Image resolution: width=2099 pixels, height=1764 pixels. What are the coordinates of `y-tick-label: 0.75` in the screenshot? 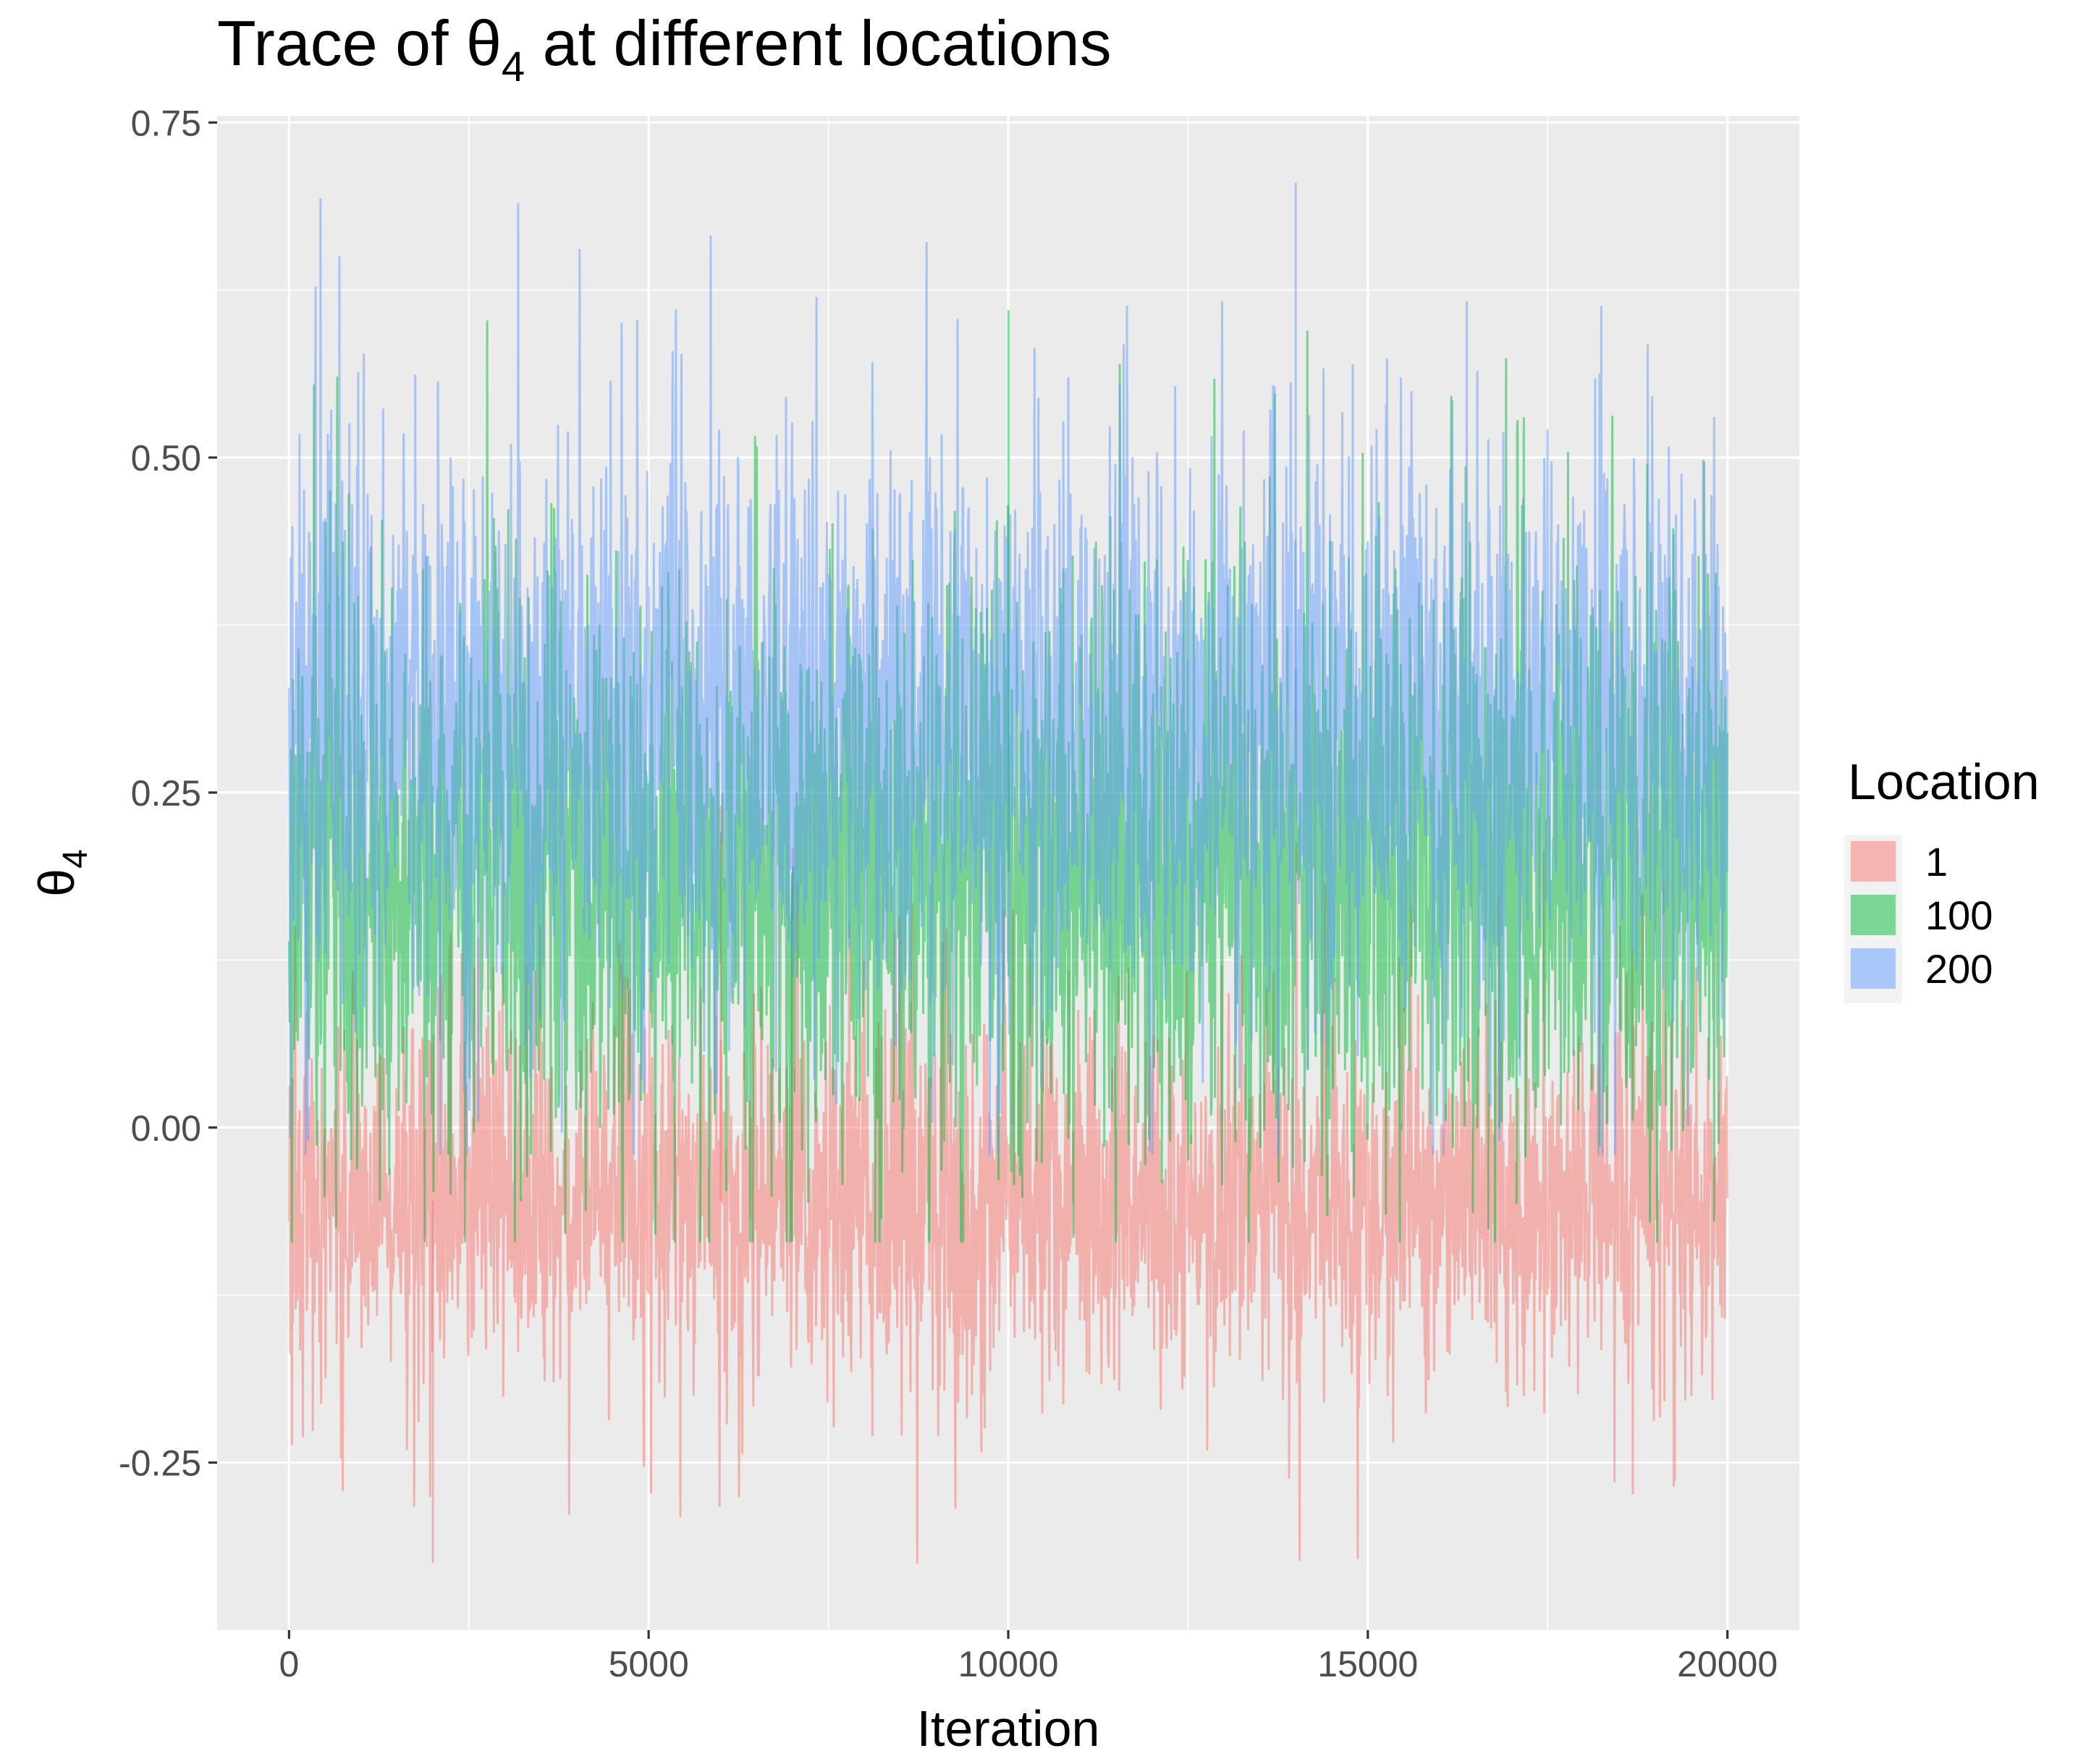 It's located at (166, 123).